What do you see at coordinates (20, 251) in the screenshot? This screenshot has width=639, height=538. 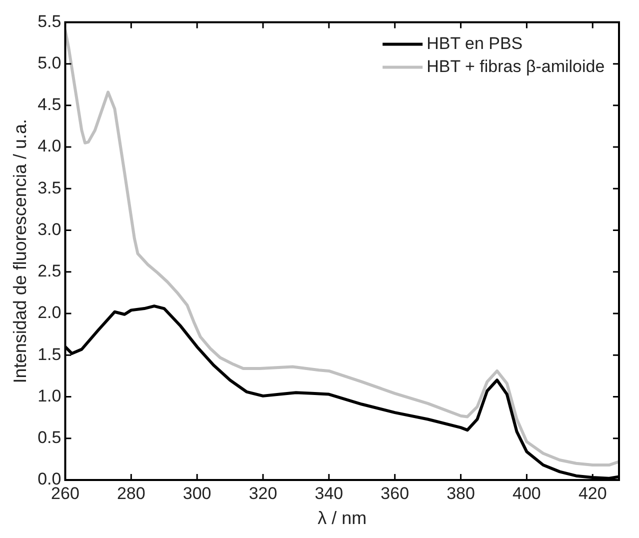 I see `y-axis-title: Intensidad de fluorescencia / u.a.` at bounding box center [20, 251].